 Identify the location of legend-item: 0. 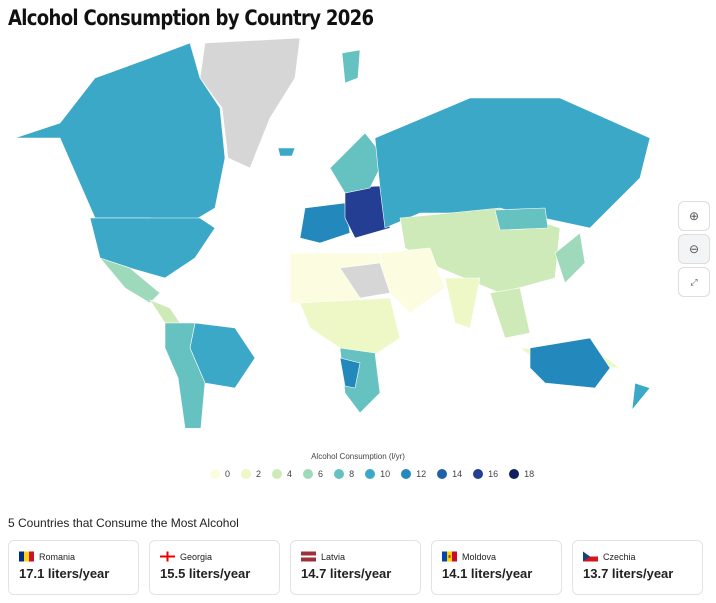
(220, 474).